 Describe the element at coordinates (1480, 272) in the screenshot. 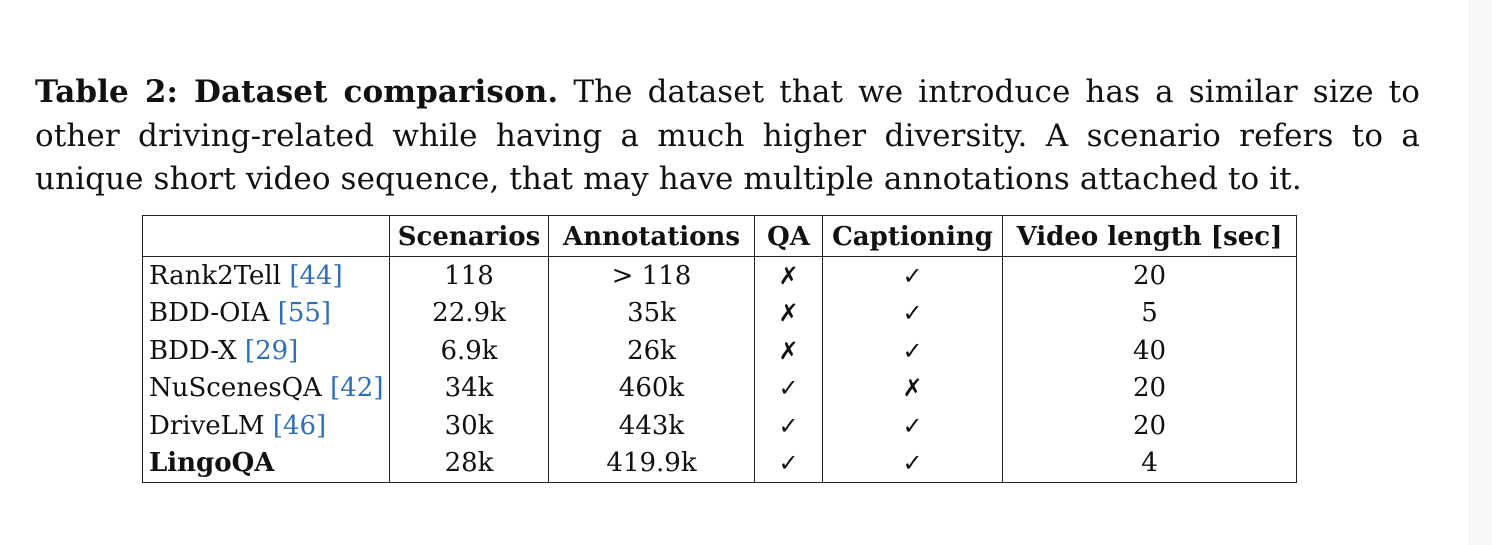

I see `page-edge-strip` at that location.